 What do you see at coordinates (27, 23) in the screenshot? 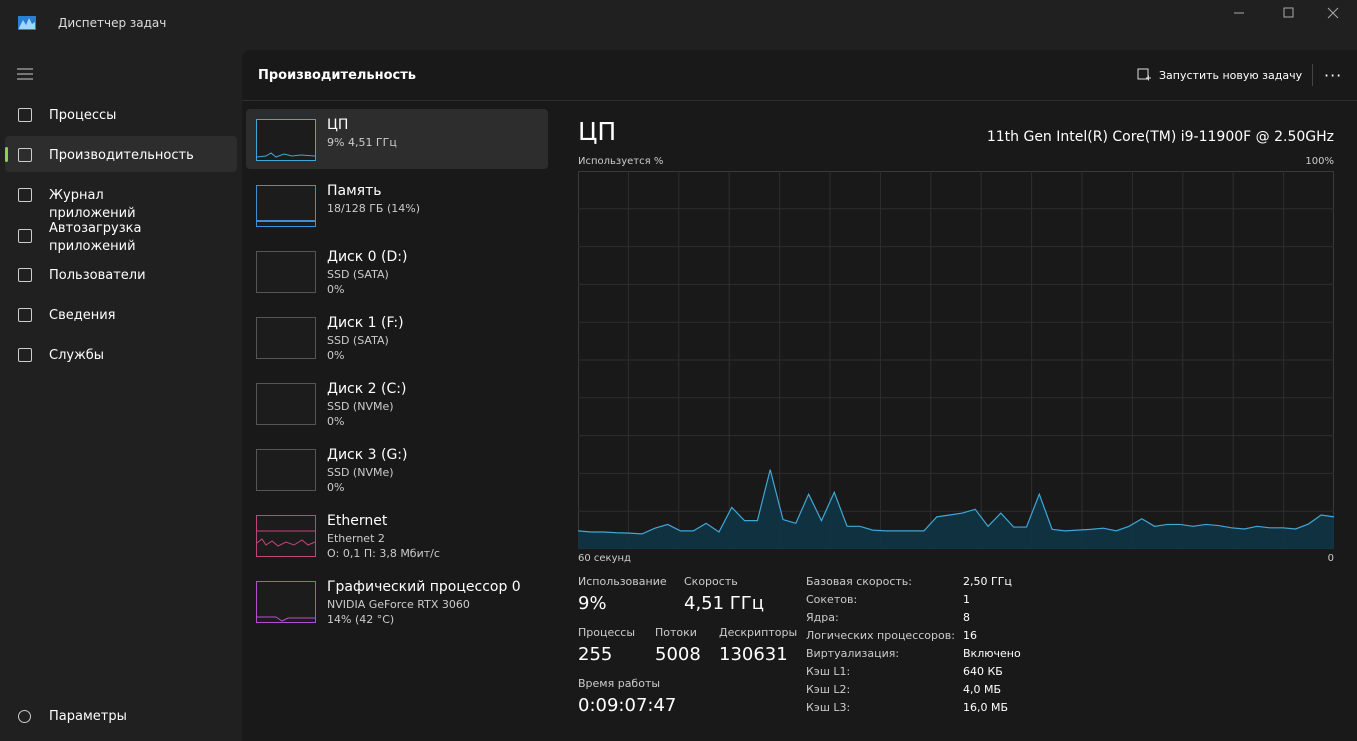
I see `app-icon` at bounding box center [27, 23].